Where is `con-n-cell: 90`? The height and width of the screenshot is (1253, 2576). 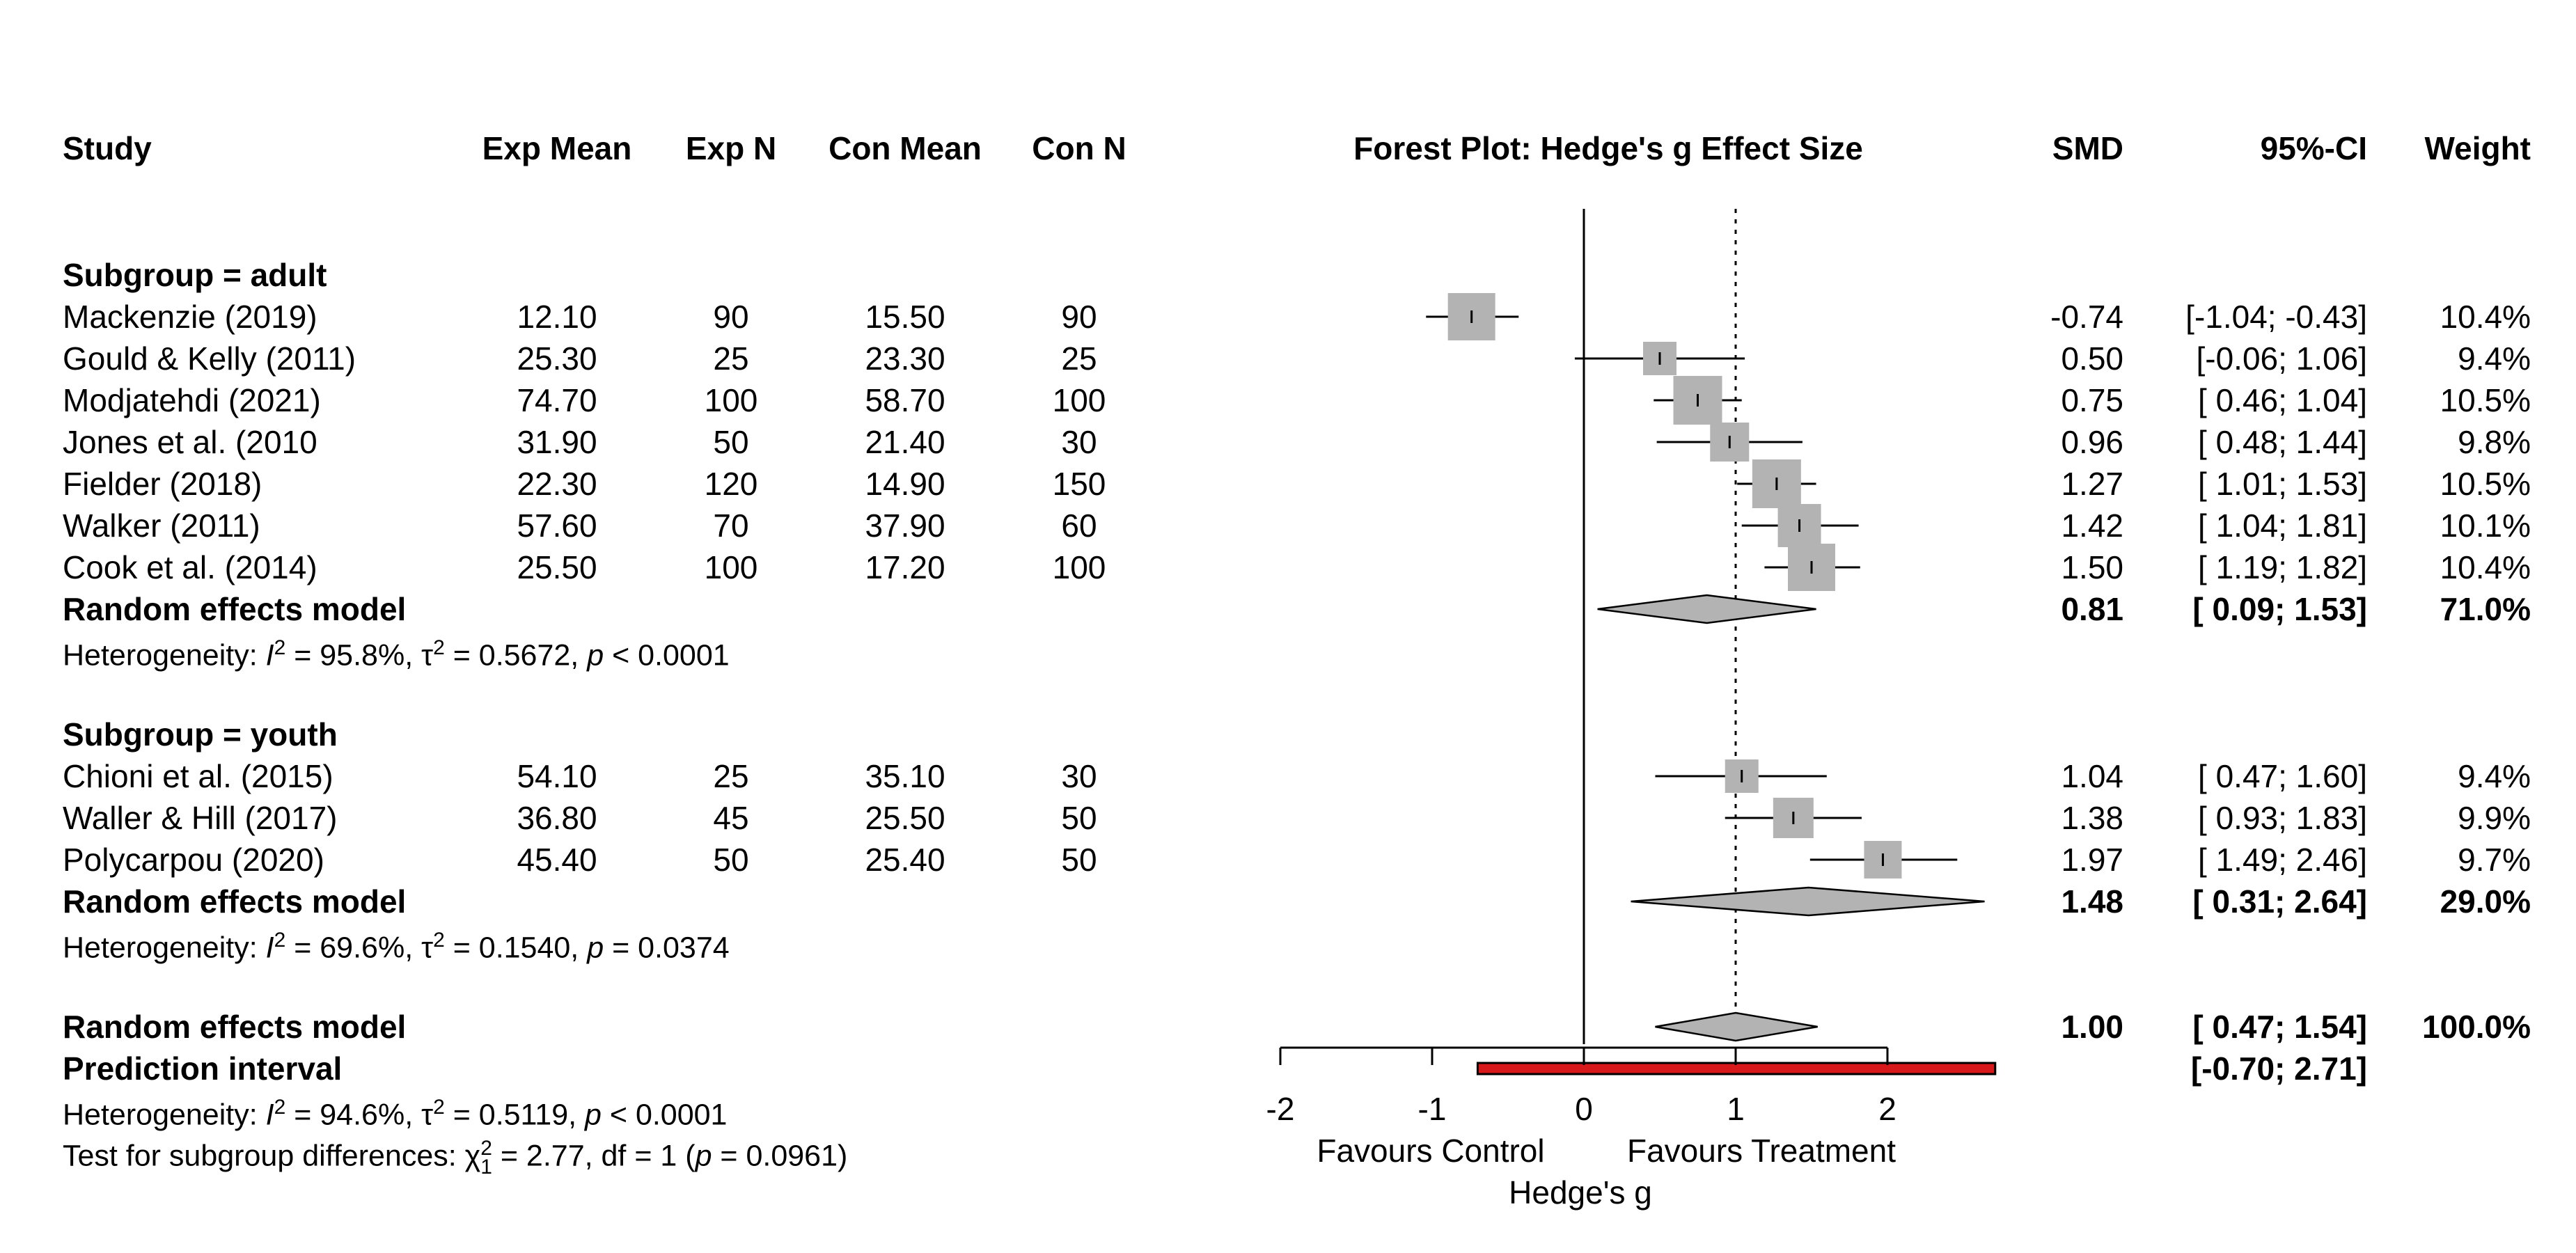
con-n-cell: 90 is located at coordinates (1079, 317).